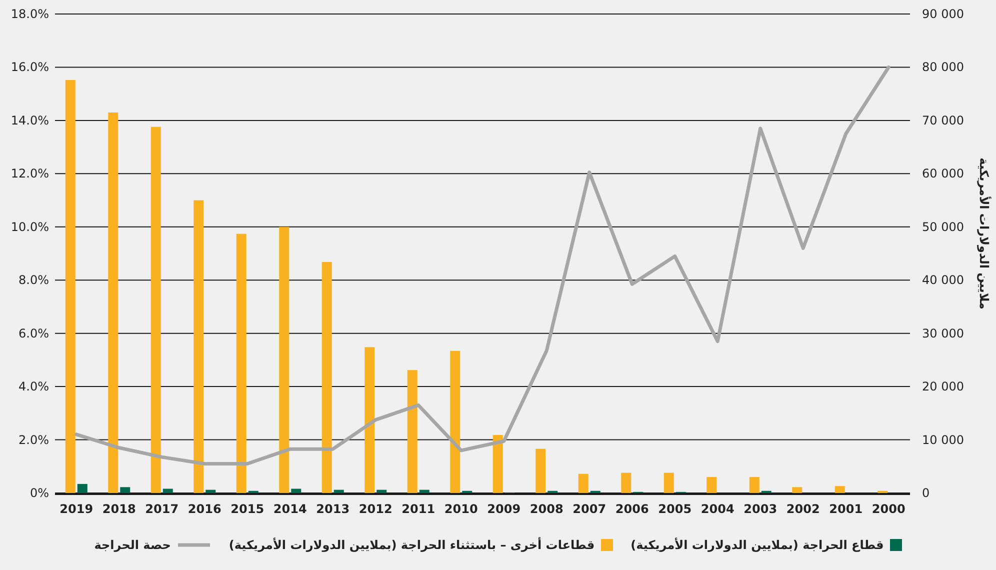 The width and height of the screenshot is (996, 570). Describe the element at coordinates (33, 439) in the screenshot. I see `y-tick-label: 2.0%` at that location.